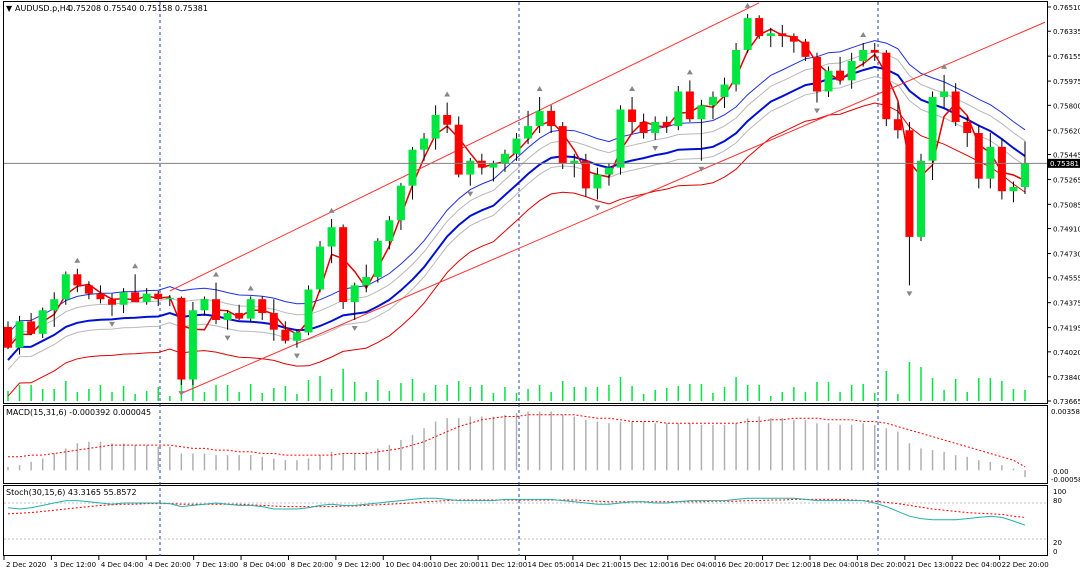 The image size is (1080, 573). What do you see at coordinates (1066, 378) in the screenshot?
I see `price-axis-label: 0.73840` at bounding box center [1066, 378].